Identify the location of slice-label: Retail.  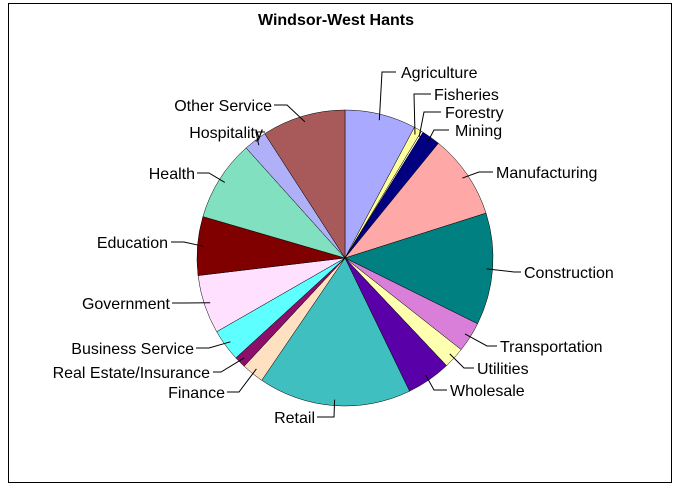
(294, 418).